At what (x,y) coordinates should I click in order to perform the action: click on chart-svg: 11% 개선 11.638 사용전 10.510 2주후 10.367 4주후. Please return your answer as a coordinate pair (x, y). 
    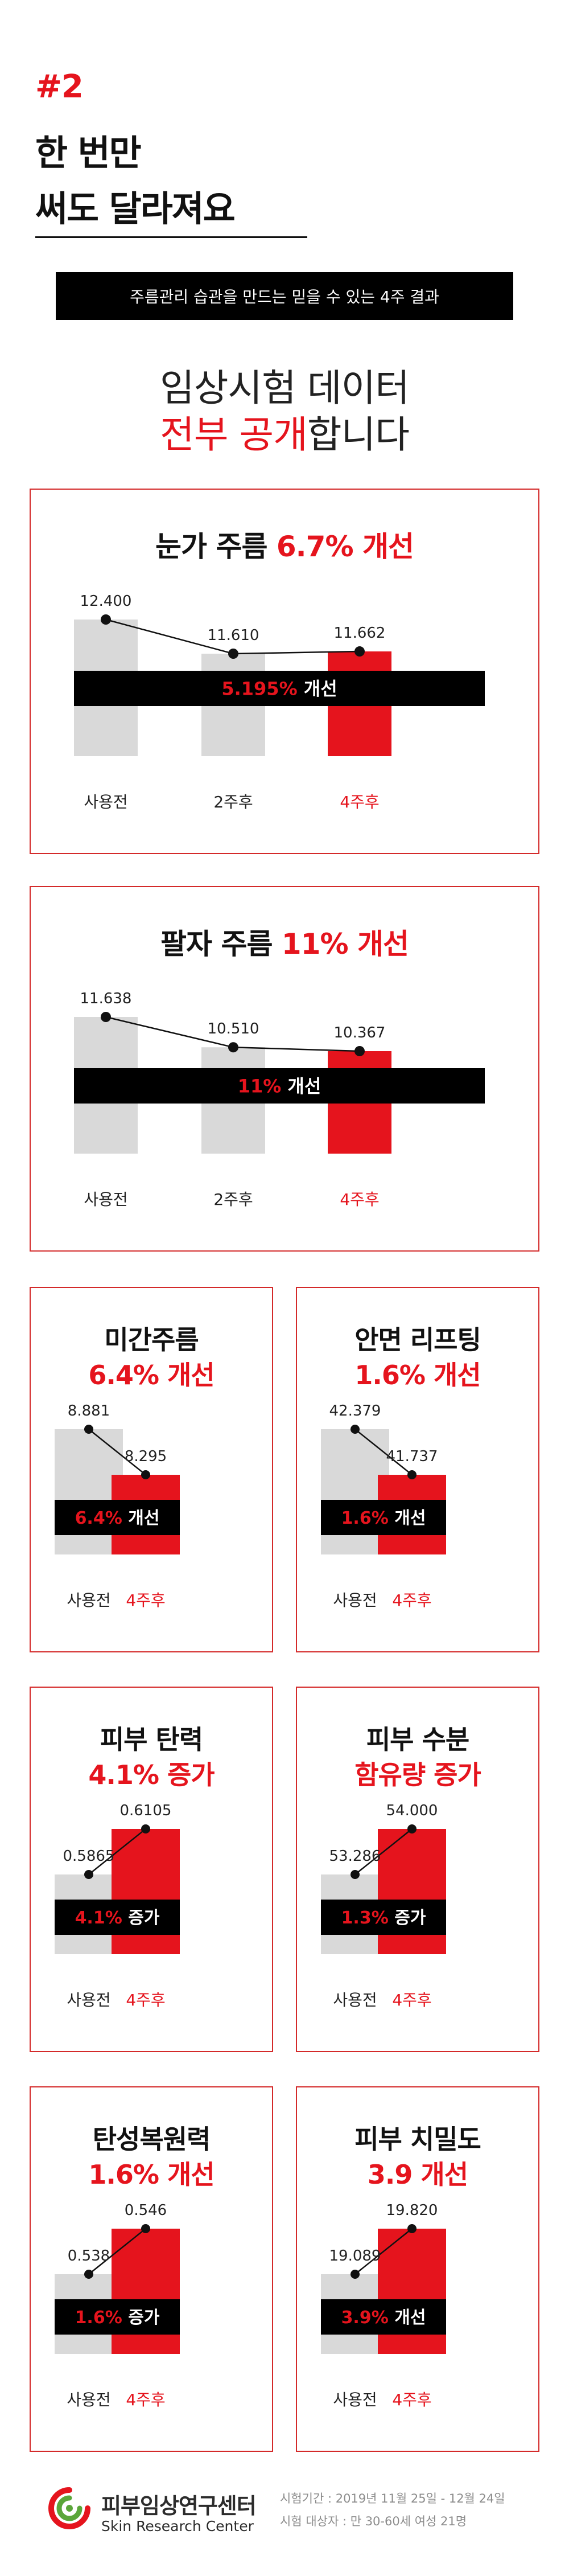
    Looking at the image, I should click on (279, 1099).